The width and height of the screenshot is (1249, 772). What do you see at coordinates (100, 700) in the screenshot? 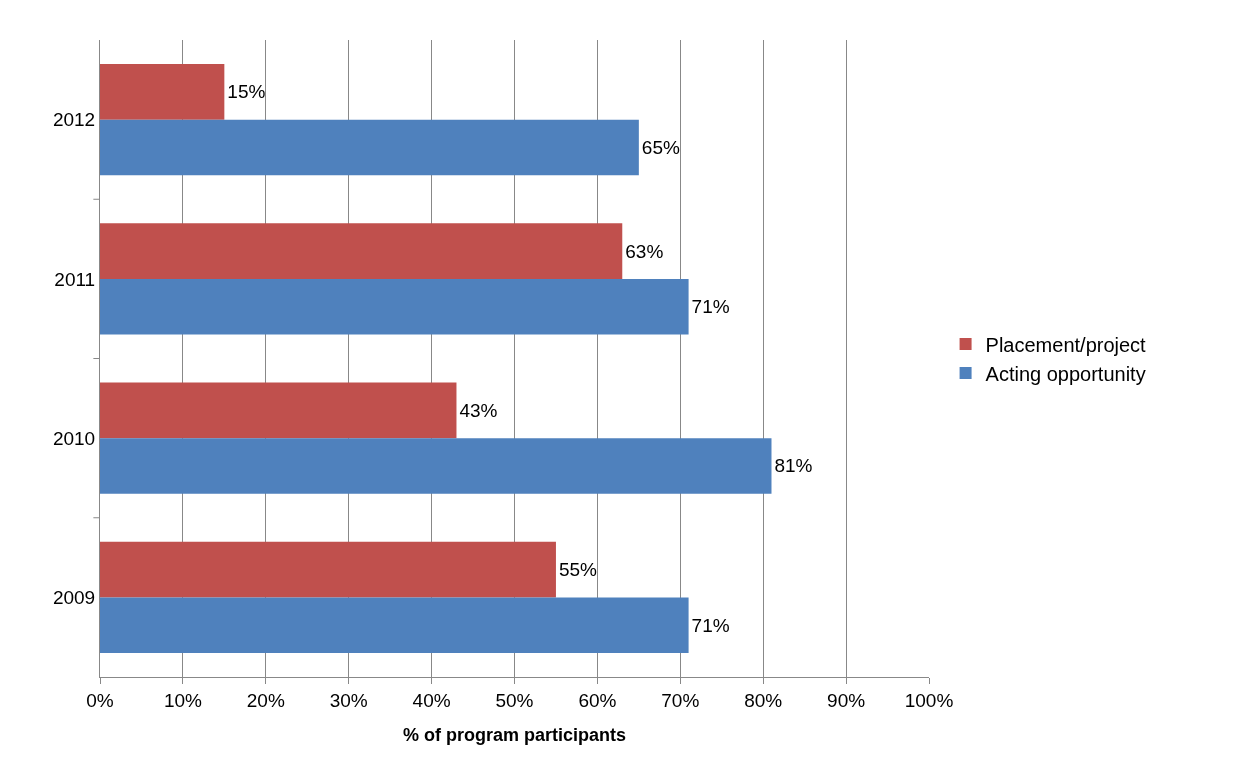
I see `x-tick-label: 0%` at bounding box center [100, 700].